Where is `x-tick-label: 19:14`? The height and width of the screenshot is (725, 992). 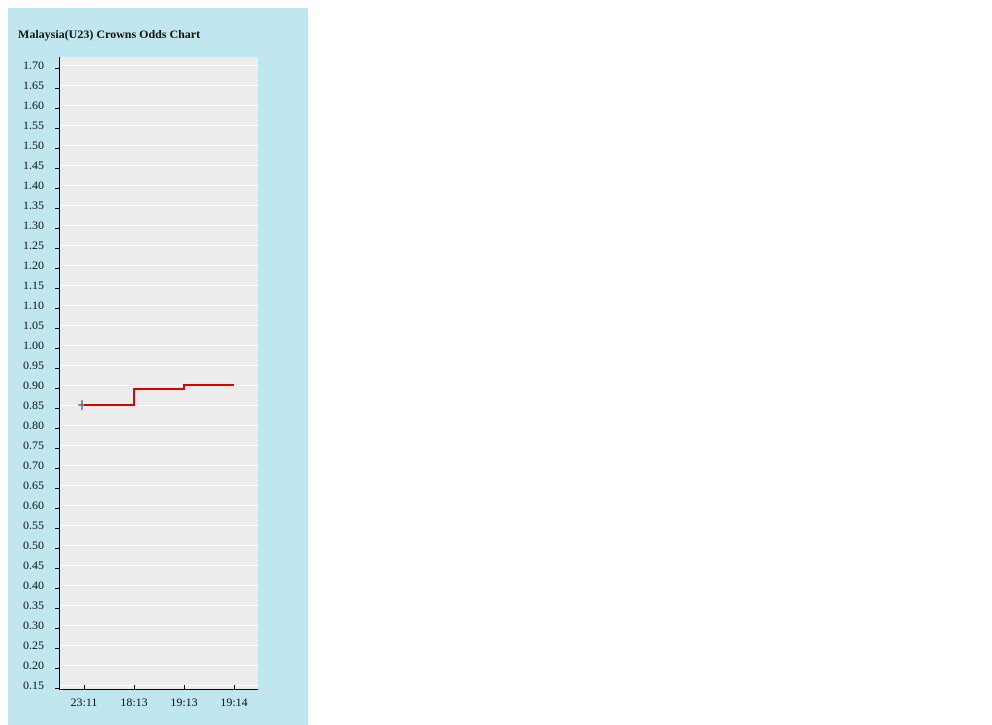
x-tick-label: 19:14 is located at coordinates (233, 702).